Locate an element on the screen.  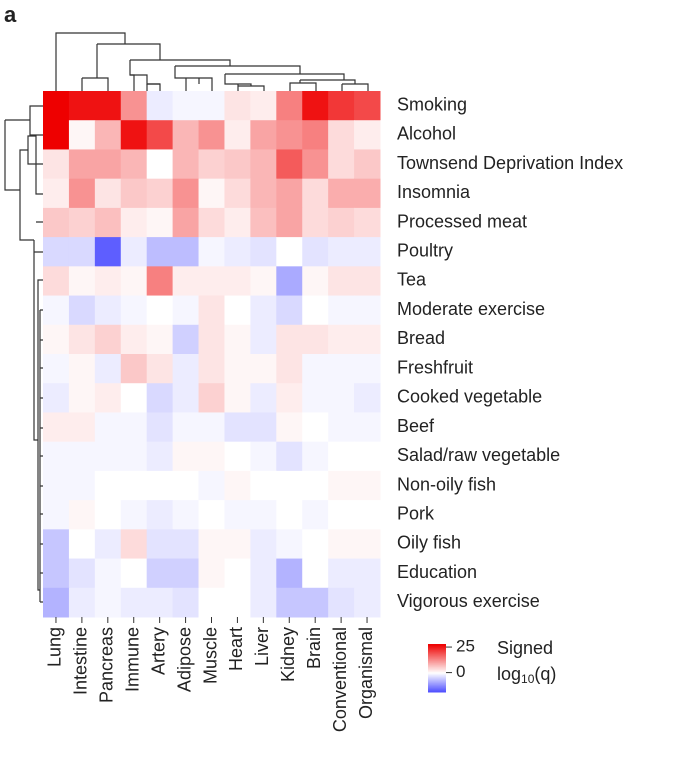
row-label: Beef is located at coordinates (416, 426).